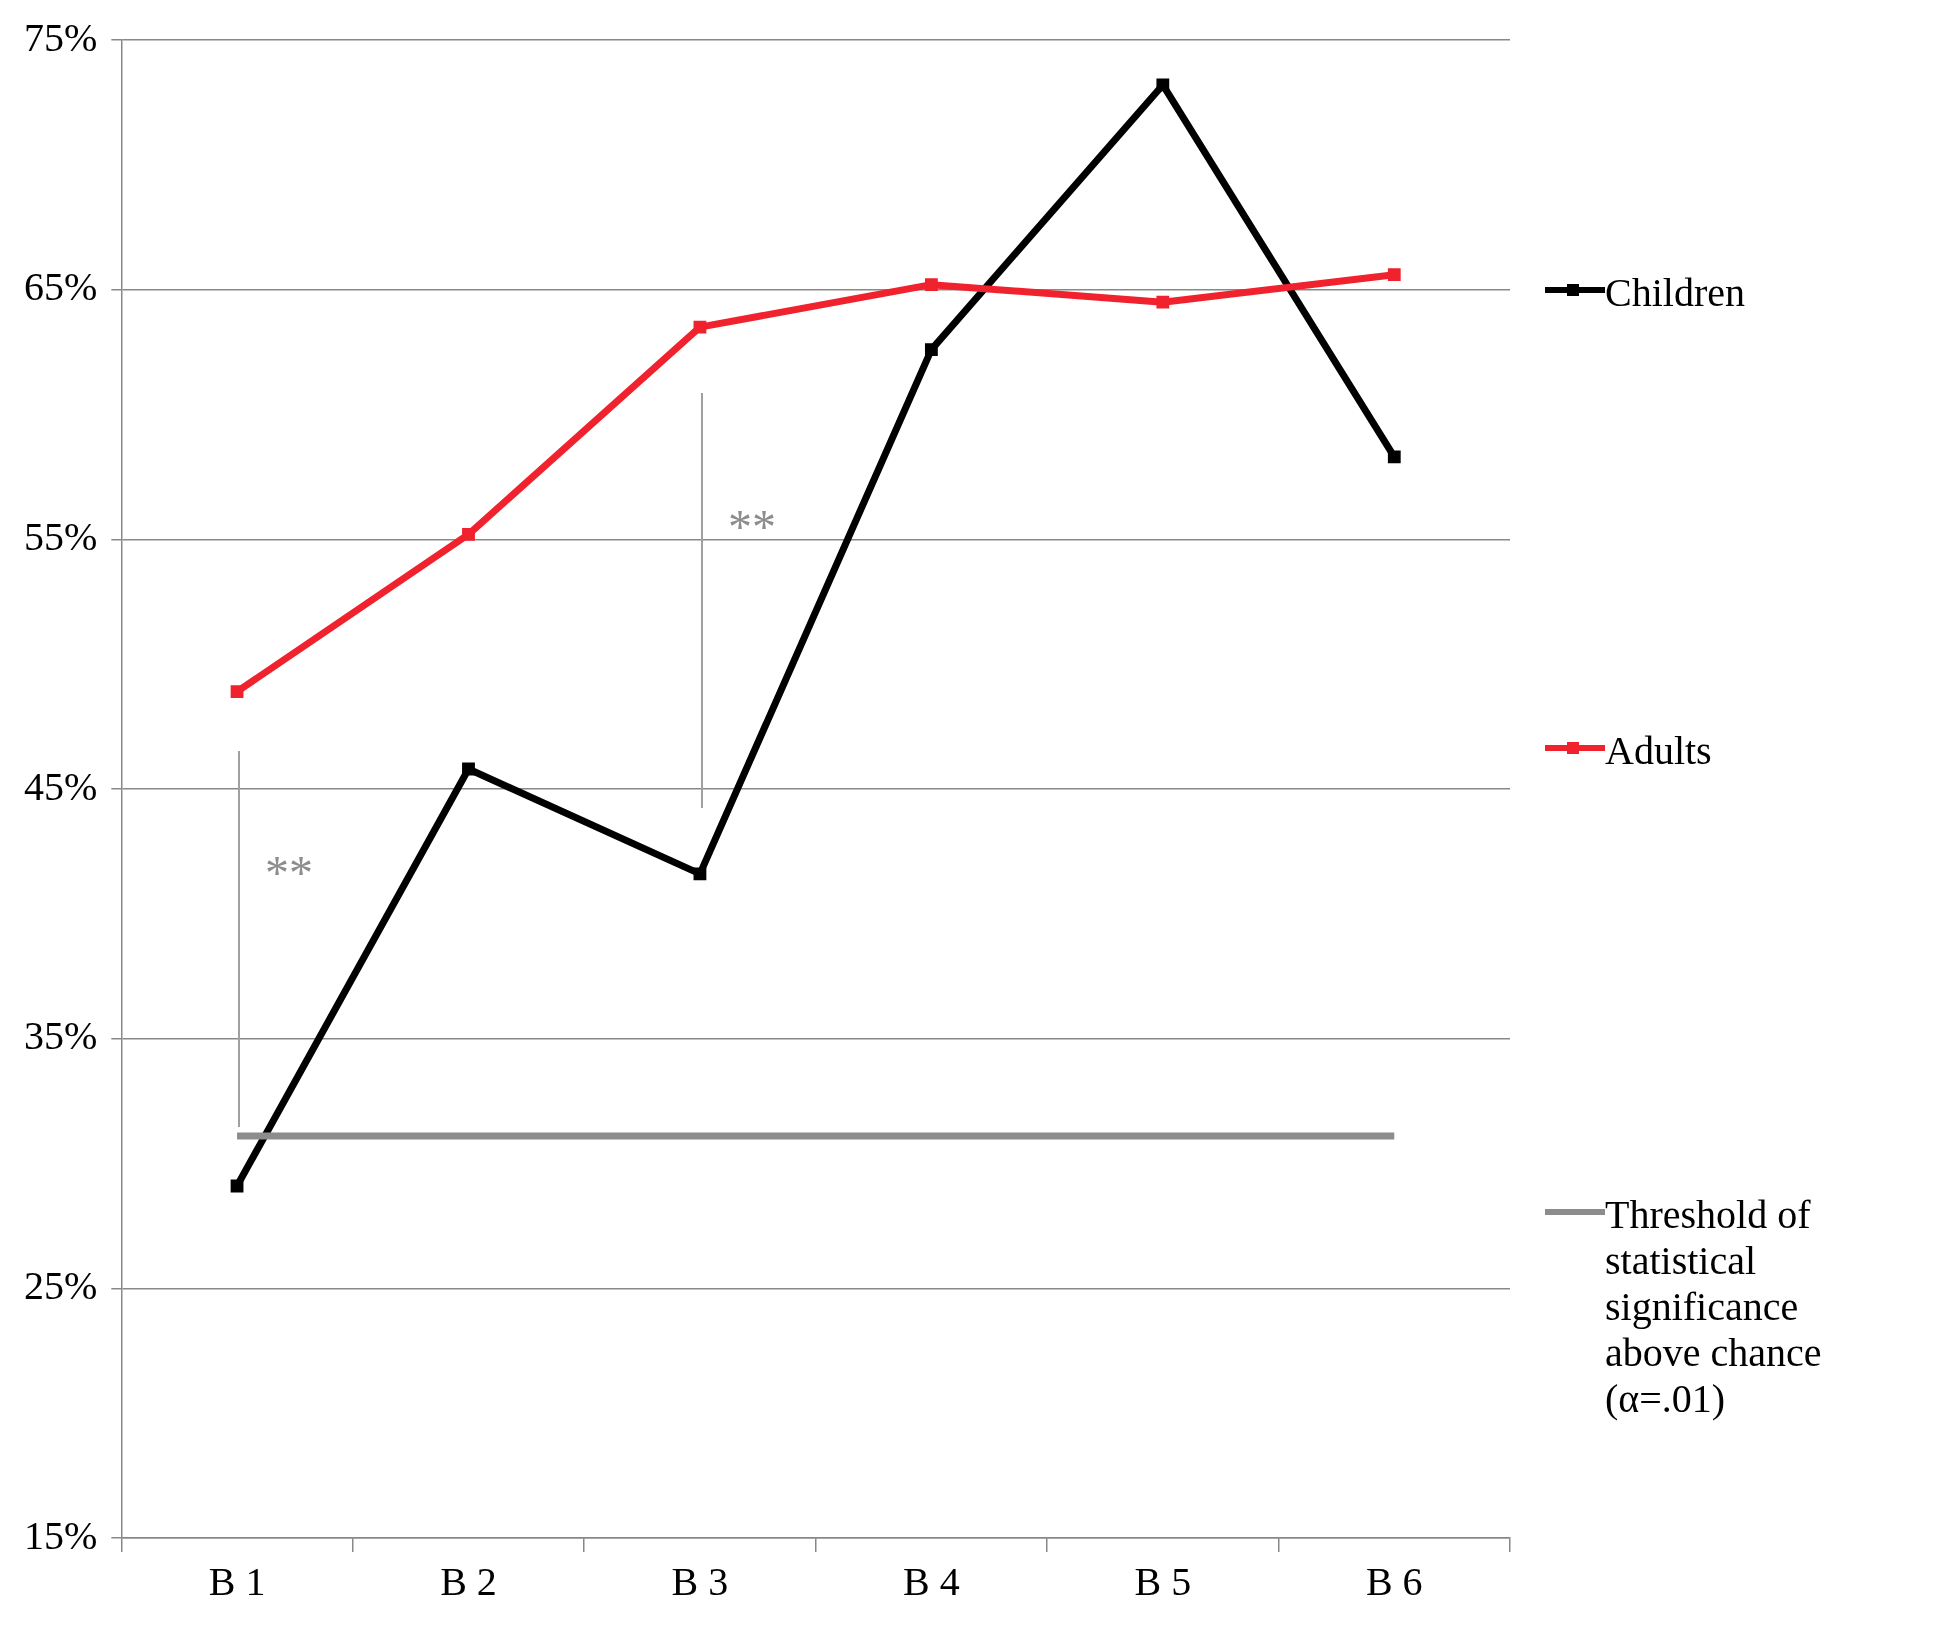  I want to click on legend-label: Adults, so click(1658, 751).